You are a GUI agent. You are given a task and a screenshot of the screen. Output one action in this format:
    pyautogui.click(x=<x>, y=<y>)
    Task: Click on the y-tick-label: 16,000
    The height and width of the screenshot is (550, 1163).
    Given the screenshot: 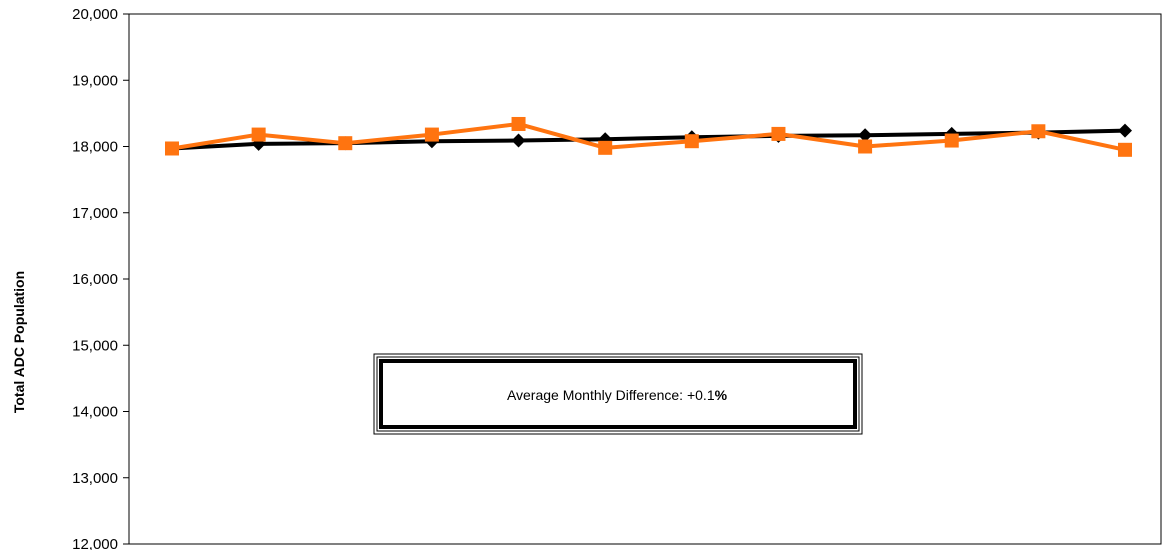 What is the action you would take?
    pyautogui.click(x=95, y=279)
    